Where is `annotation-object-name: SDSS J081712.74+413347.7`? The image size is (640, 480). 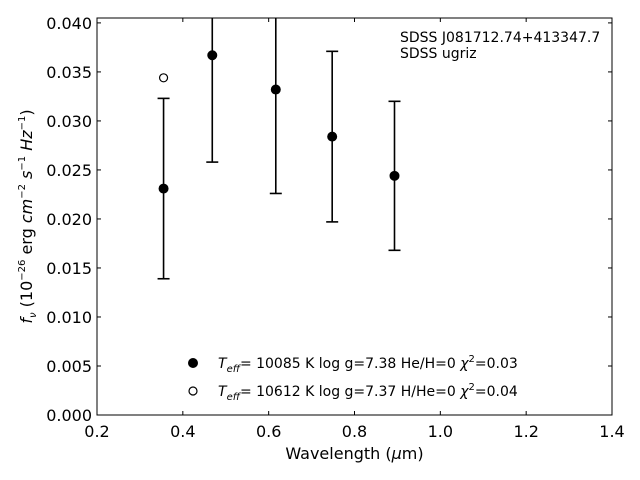 annotation-object-name: SDSS J081712.74+413347.7 is located at coordinates (500, 38).